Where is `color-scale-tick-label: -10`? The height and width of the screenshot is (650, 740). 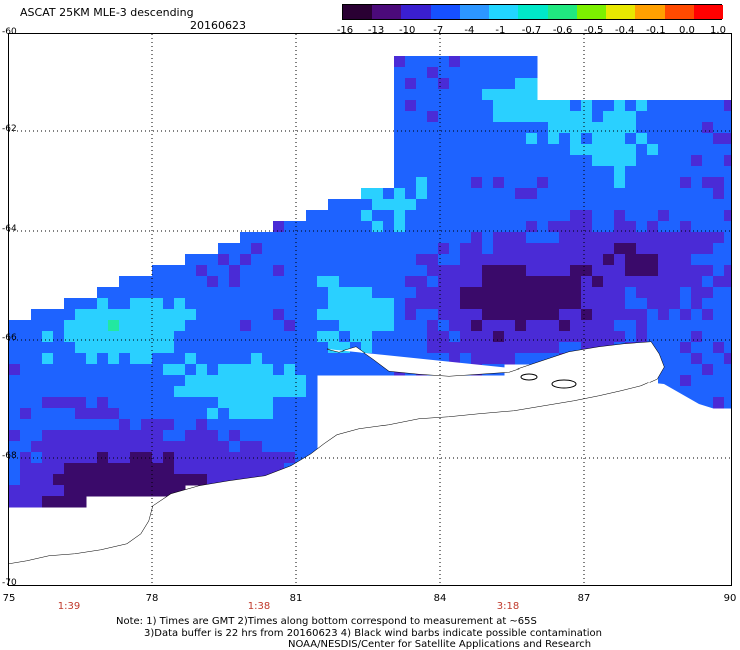 color-scale-tick-label: -10 is located at coordinates (407, 30).